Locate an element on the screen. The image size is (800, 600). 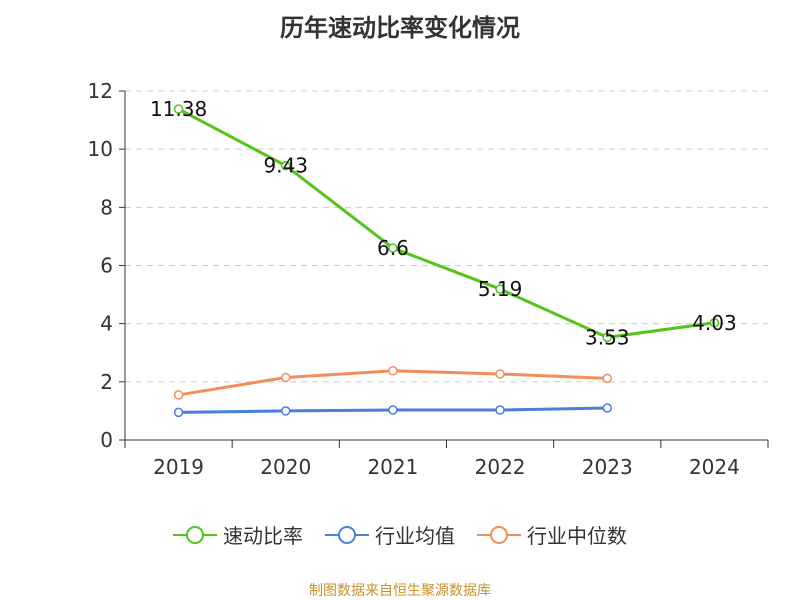
legend-item-industry-average: 行业均值 is located at coordinates (390, 534).